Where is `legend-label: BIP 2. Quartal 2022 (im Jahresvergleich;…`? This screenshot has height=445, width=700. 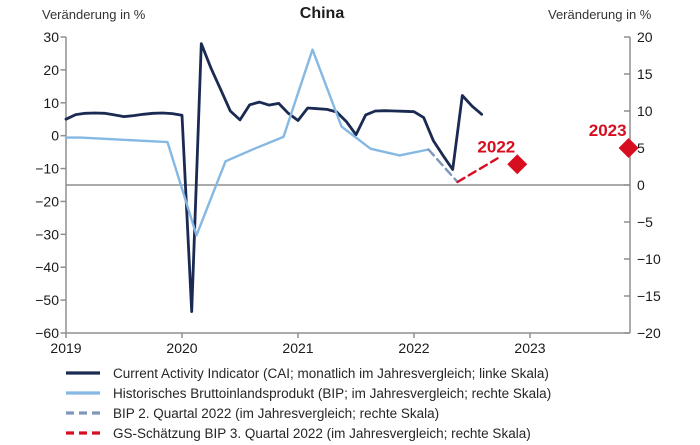 legend-label: BIP 2. Quartal 2022 (im Jahresvergleich;… is located at coordinates (276, 413).